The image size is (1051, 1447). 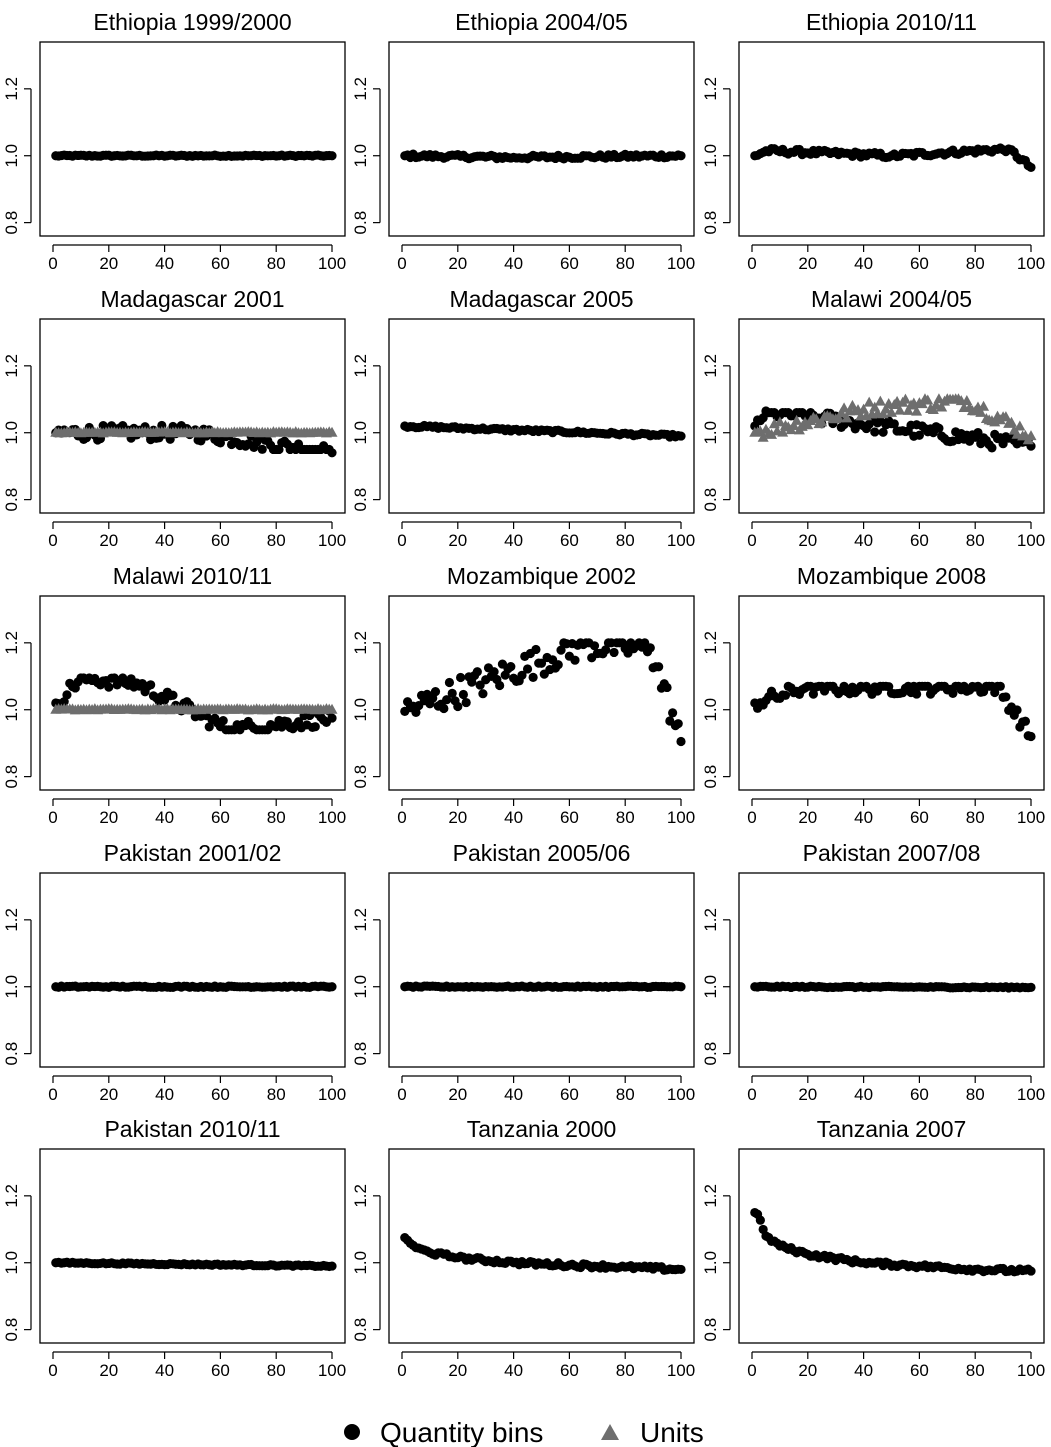 I want to click on panel: Tanzania 2000 0 20 40 60 80 100 0.8 1.0 1.2, so click(x=523, y=1248).